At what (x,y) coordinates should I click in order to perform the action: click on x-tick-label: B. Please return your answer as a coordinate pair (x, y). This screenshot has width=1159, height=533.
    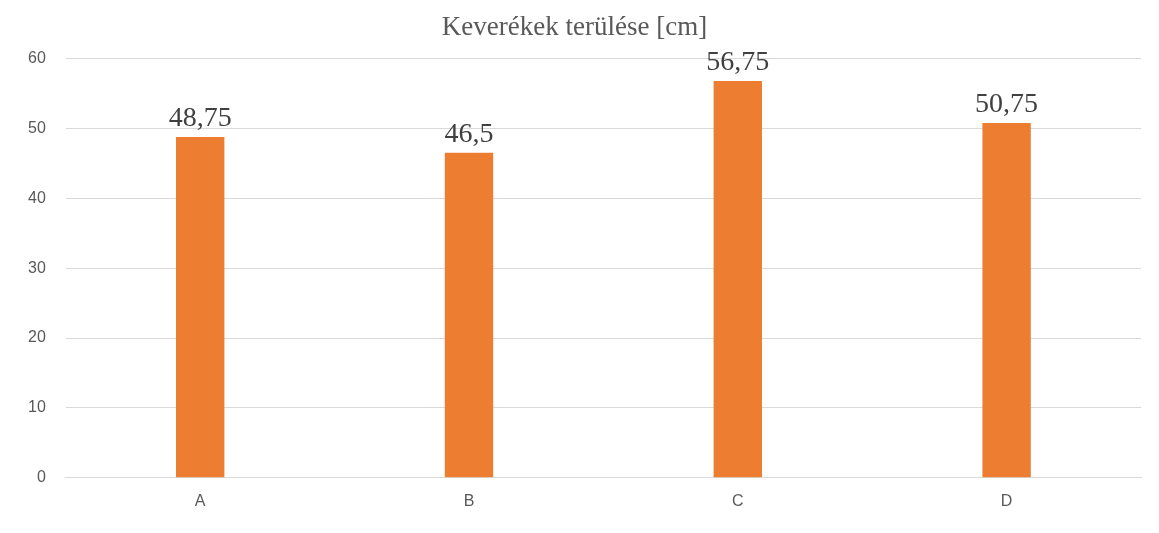
    Looking at the image, I should click on (469, 500).